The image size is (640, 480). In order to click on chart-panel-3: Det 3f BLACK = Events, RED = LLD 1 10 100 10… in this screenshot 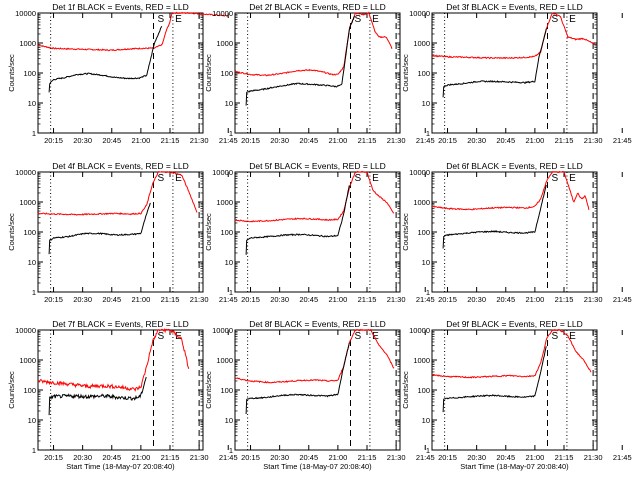, I will do `click(516, 73)`.